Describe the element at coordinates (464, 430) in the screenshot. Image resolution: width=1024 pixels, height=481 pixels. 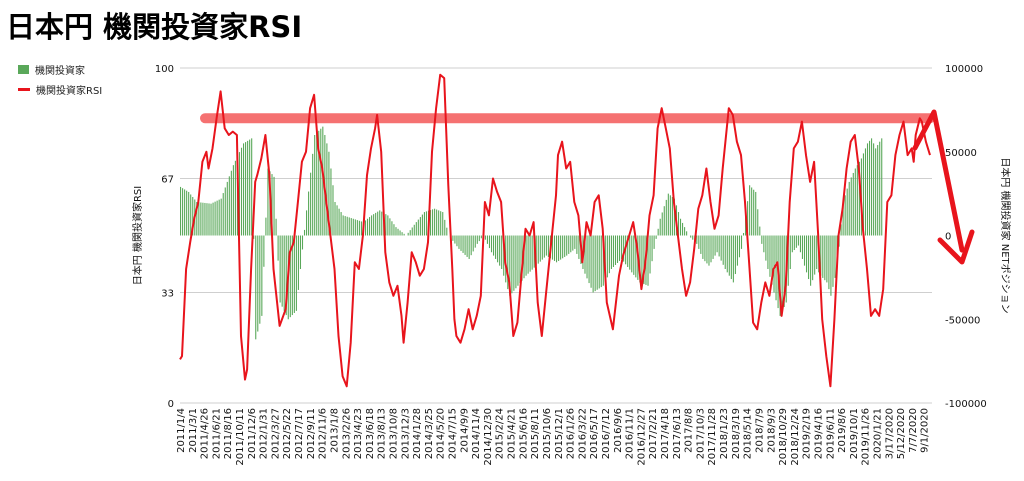
I see `x-tick-label: 2014/9/9` at that location.